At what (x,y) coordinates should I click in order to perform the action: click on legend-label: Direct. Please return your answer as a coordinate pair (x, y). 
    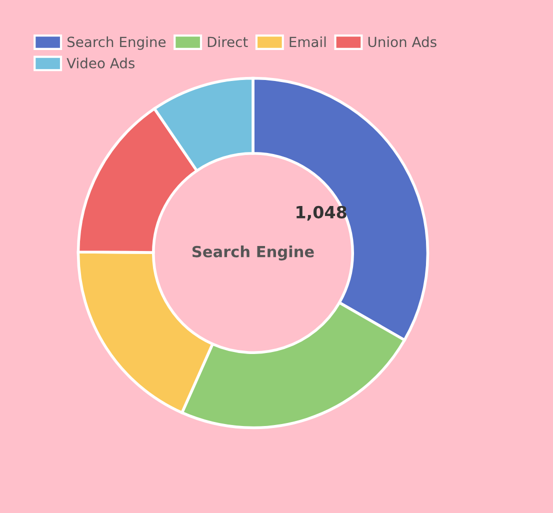
    Looking at the image, I should click on (228, 42).